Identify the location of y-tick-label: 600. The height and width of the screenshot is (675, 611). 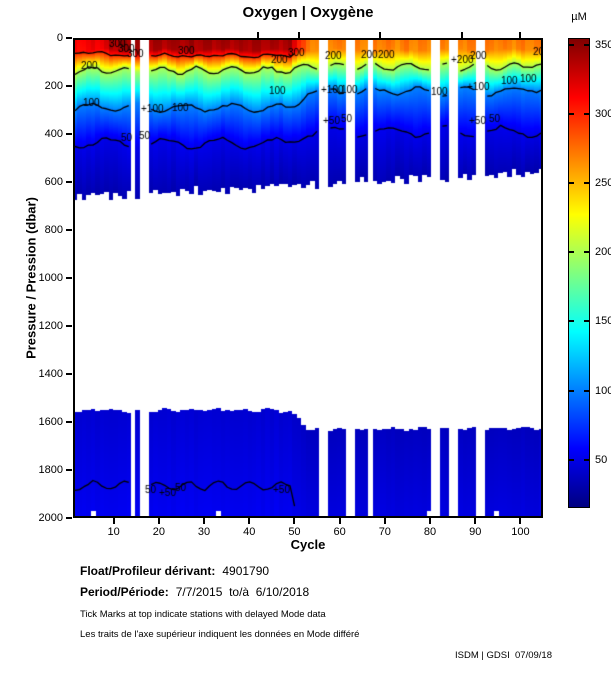
(53, 182).